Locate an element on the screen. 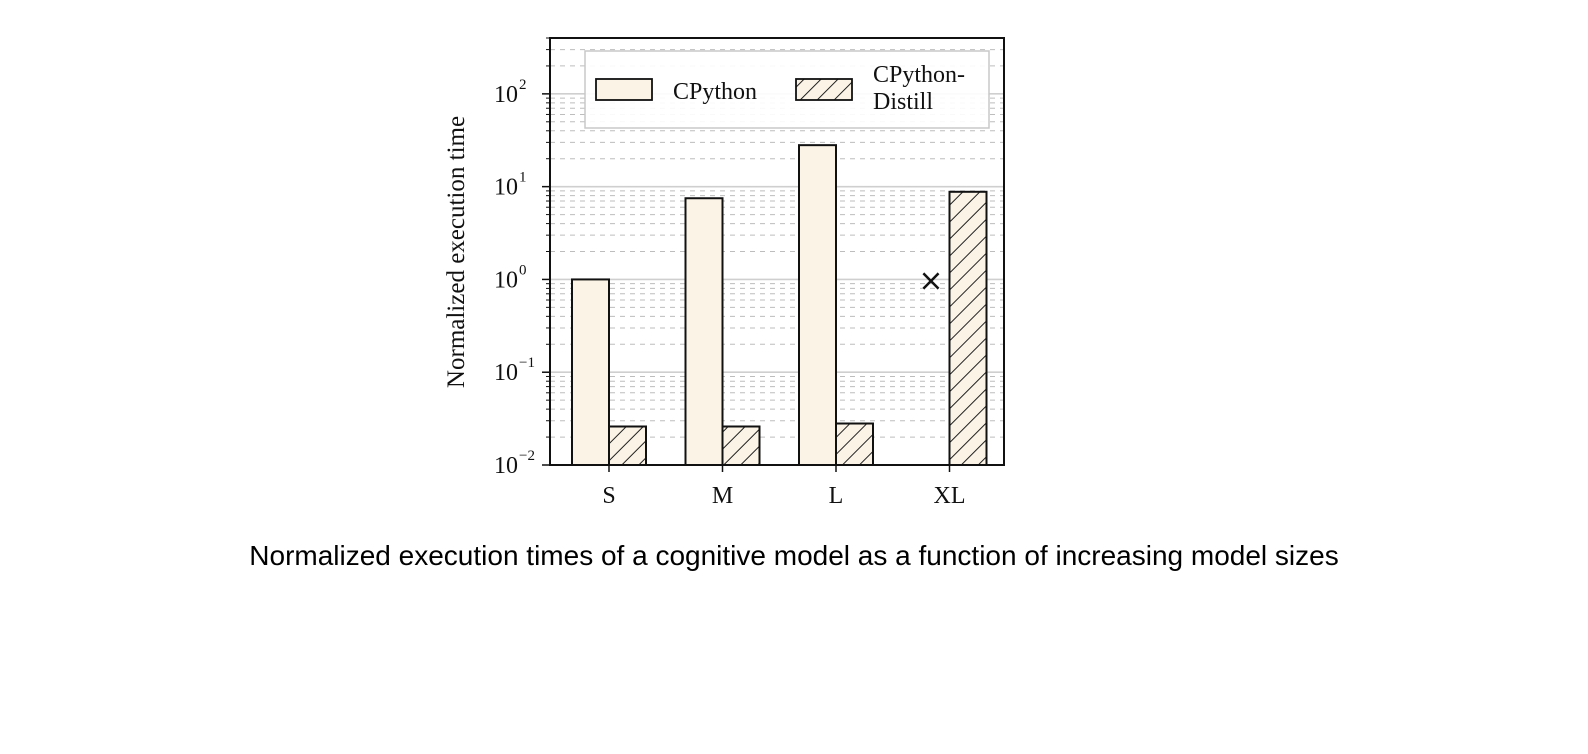 The image size is (1588, 754). y-axis-title: Normalized execution time is located at coordinates (456, 252).